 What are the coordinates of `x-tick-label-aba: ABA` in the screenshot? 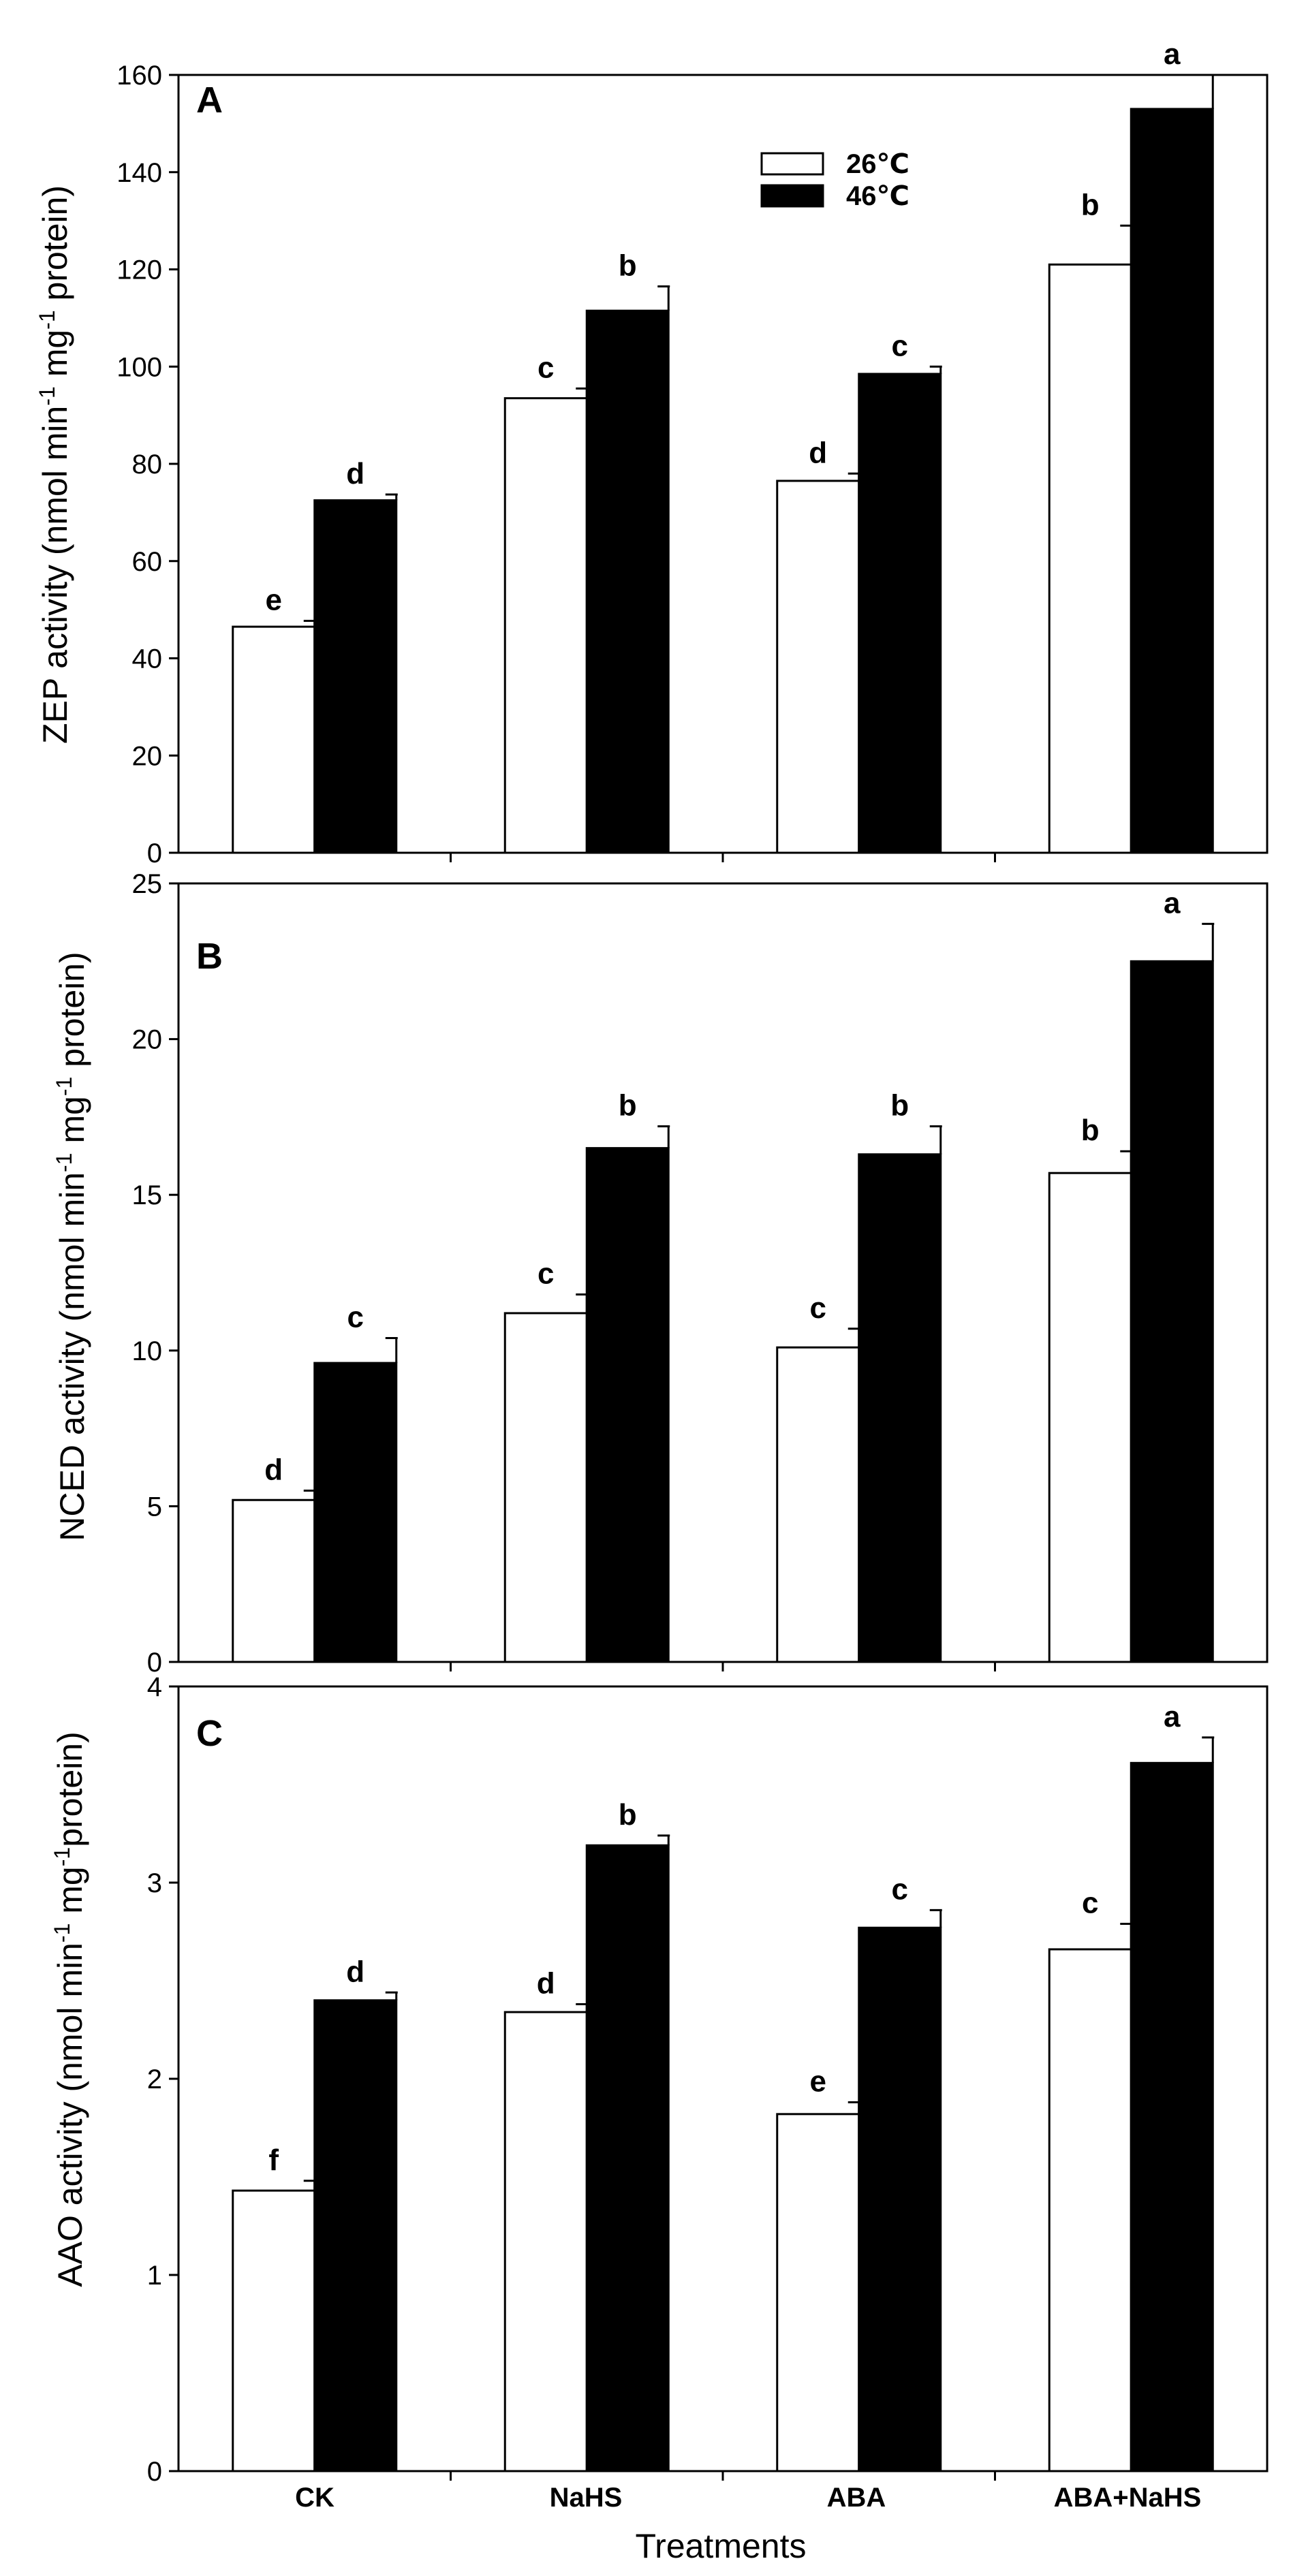 It's located at (857, 2498).